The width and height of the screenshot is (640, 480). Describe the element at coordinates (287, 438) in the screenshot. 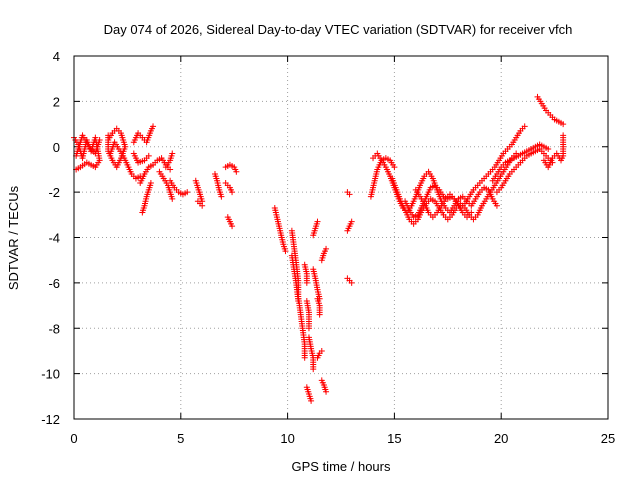

I see `x-tick-label: 10` at that location.